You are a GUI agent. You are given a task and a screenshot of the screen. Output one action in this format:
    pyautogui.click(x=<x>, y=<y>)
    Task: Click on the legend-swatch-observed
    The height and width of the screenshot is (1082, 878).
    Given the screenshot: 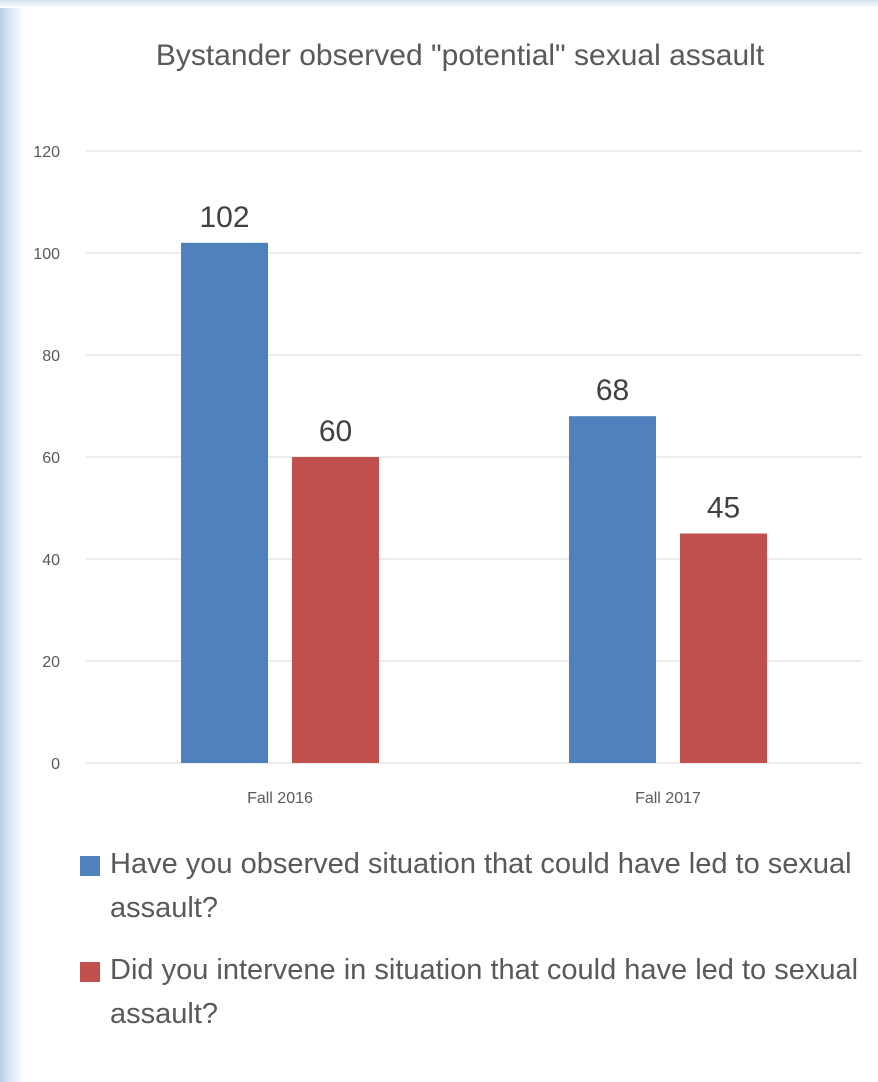 What is the action you would take?
    pyautogui.click(x=90, y=866)
    